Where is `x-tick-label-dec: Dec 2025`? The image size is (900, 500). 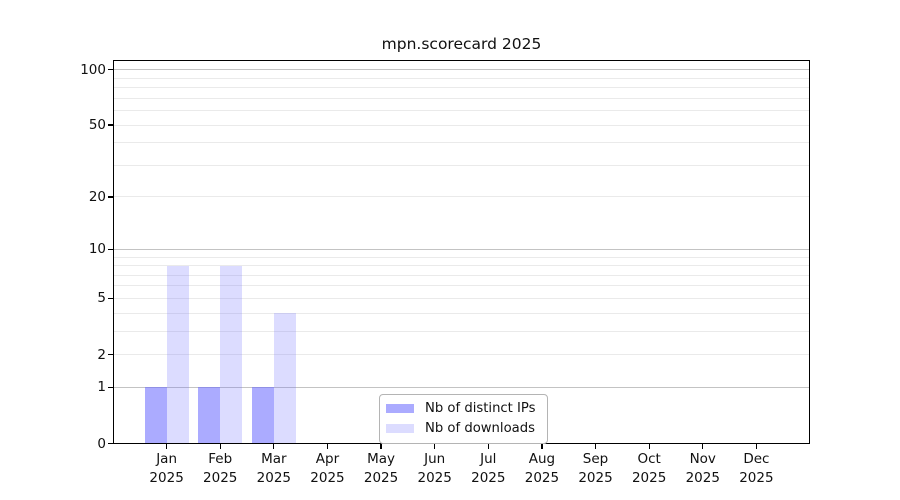 x-tick-label-dec: Dec 2025 is located at coordinates (756, 468).